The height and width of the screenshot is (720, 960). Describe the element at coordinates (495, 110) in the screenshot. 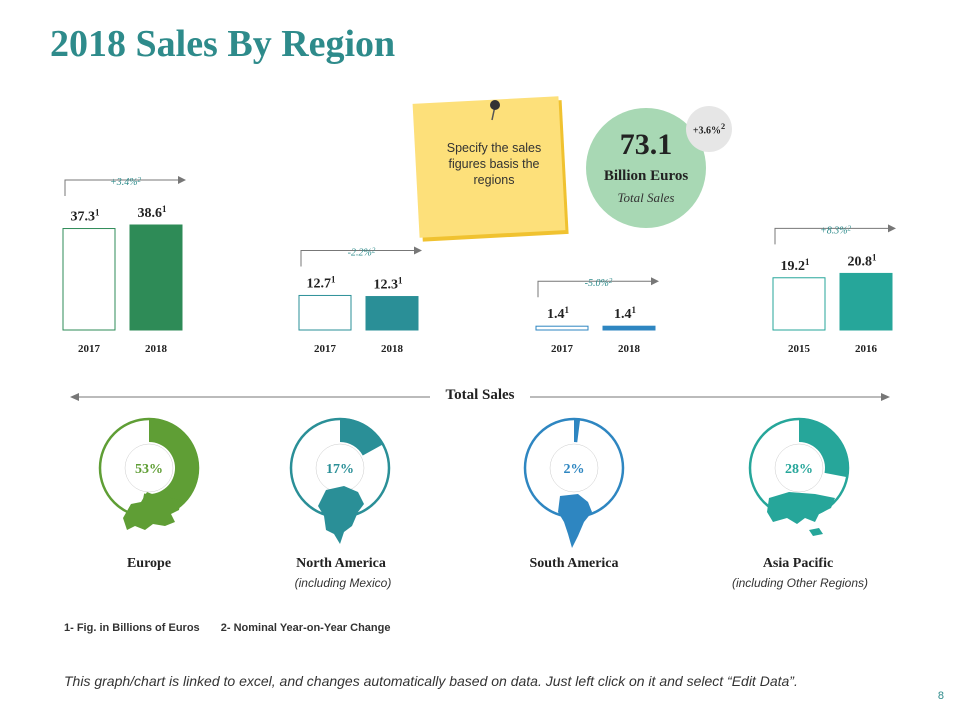

I see `pin-icon` at that location.